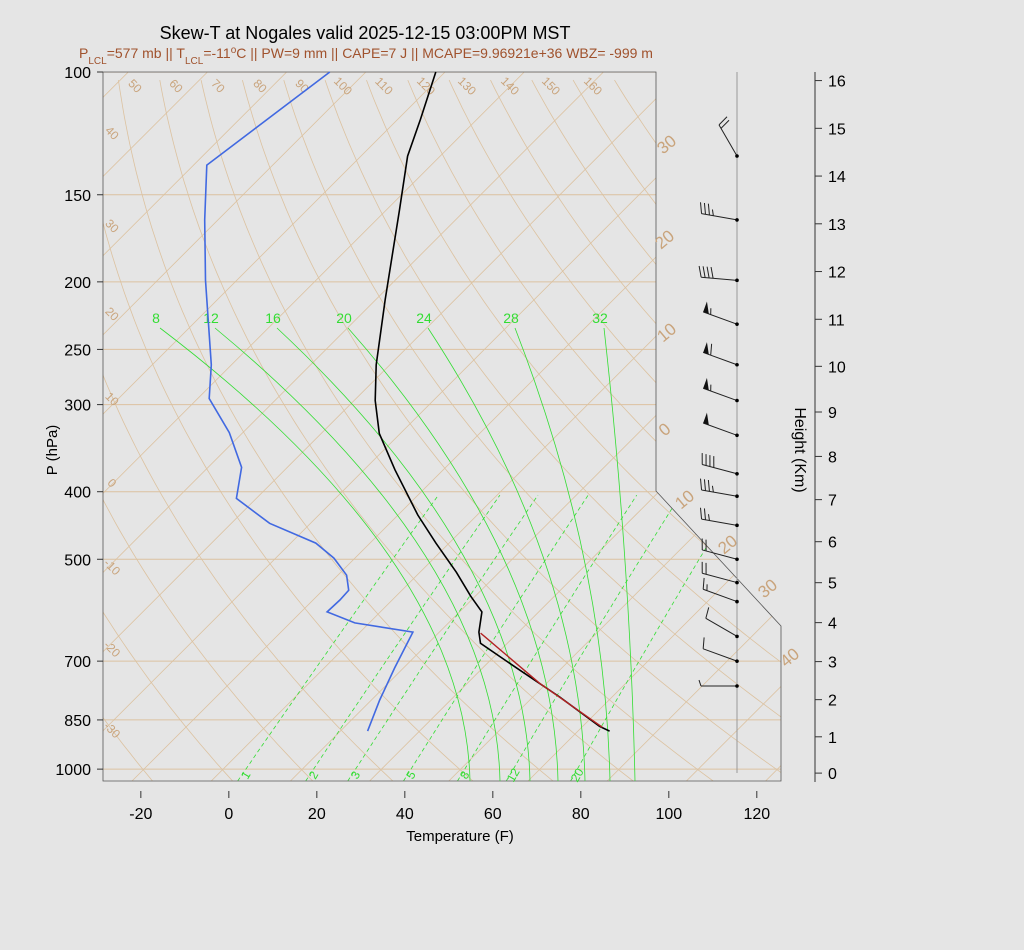 The width and height of the screenshot is (1024, 950). What do you see at coordinates (52, 450) in the screenshot?
I see `y-axis-label: P (hPa)` at bounding box center [52, 450].